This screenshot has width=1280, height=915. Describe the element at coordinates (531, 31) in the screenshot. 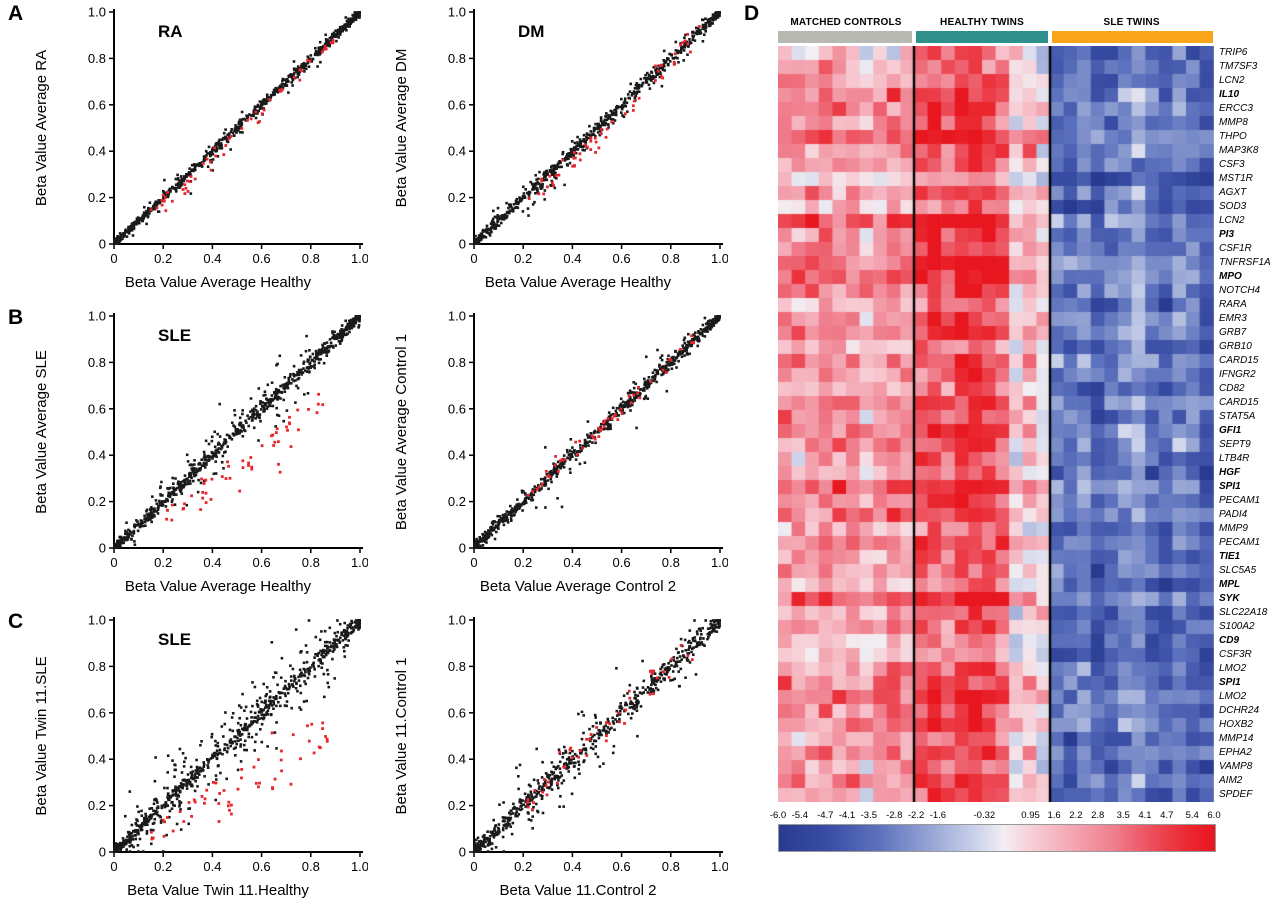

I see `plot-title-dm: DM` at that location.